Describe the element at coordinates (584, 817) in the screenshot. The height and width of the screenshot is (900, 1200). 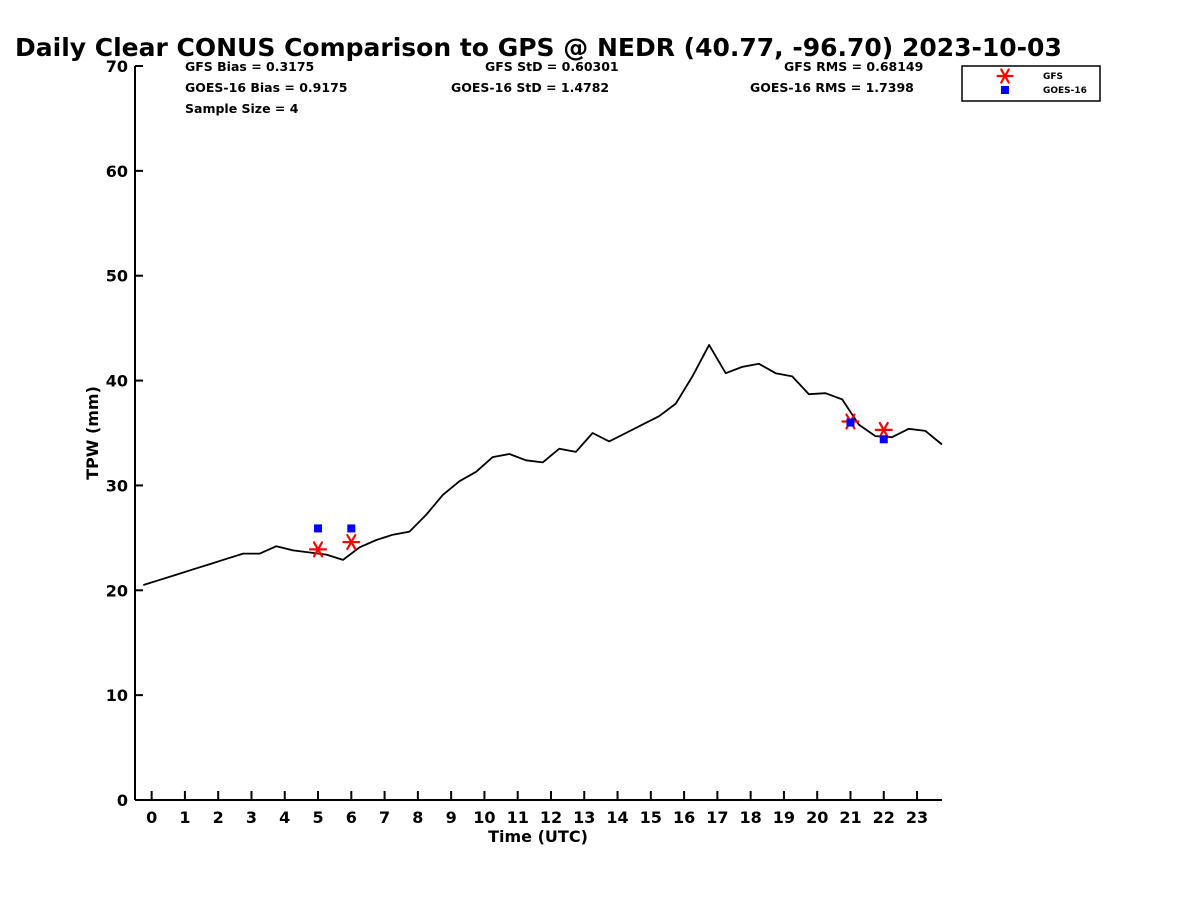
I see `x-tick-label: 13` at that location.